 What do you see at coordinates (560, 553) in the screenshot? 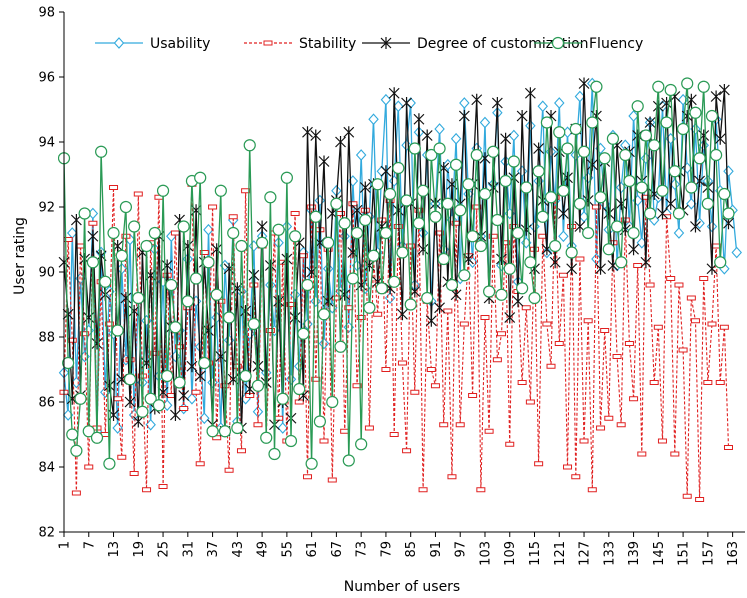
I see `x-tick-label: 121` at bounding box center [560, 553].